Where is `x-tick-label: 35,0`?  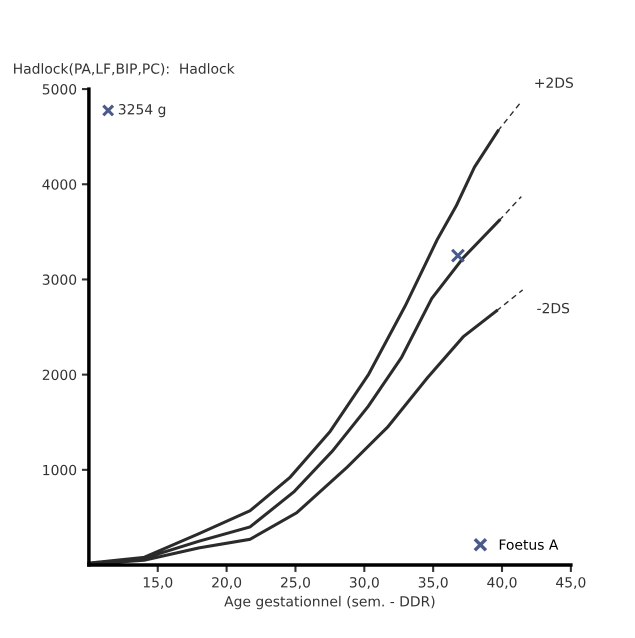
x-tick-label: 35,0 is located at coordinates (433, 583).